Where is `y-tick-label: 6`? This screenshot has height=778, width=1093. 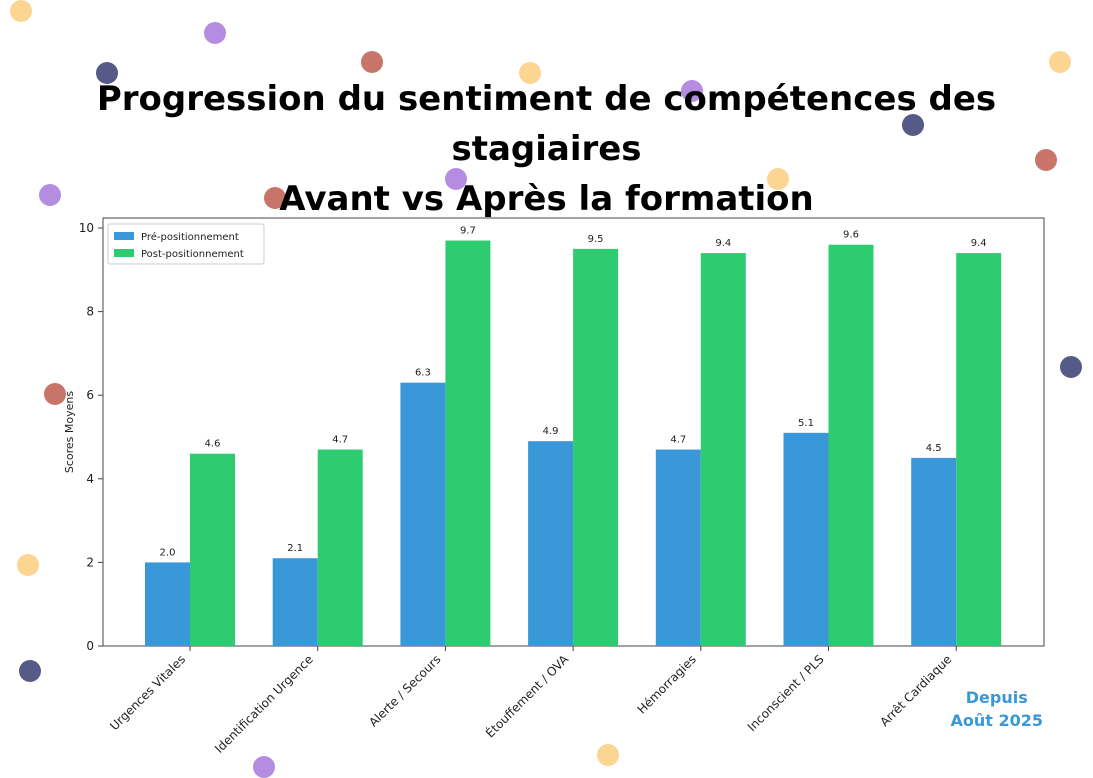
y-tick-label: 6 is located at coordinates (90, 395).